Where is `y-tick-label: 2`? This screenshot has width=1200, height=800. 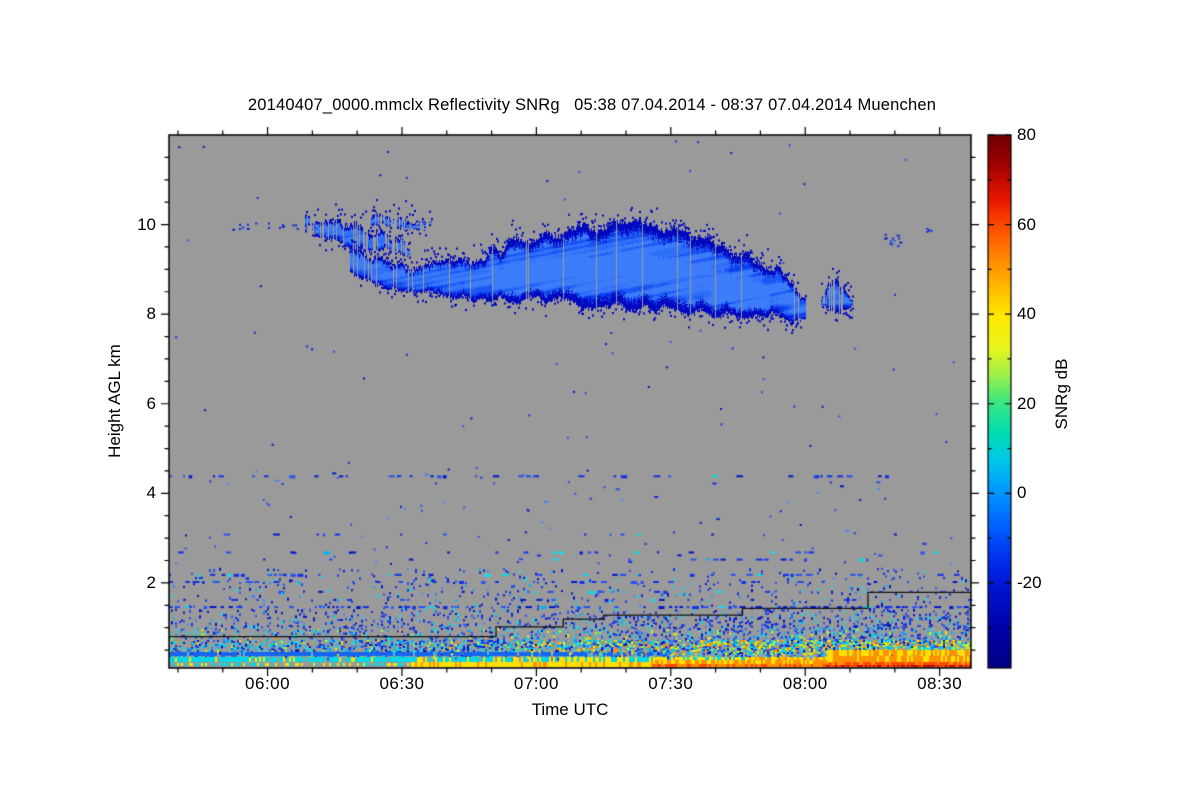
y-tick-label: 2 is located at coordinates (151, 582).